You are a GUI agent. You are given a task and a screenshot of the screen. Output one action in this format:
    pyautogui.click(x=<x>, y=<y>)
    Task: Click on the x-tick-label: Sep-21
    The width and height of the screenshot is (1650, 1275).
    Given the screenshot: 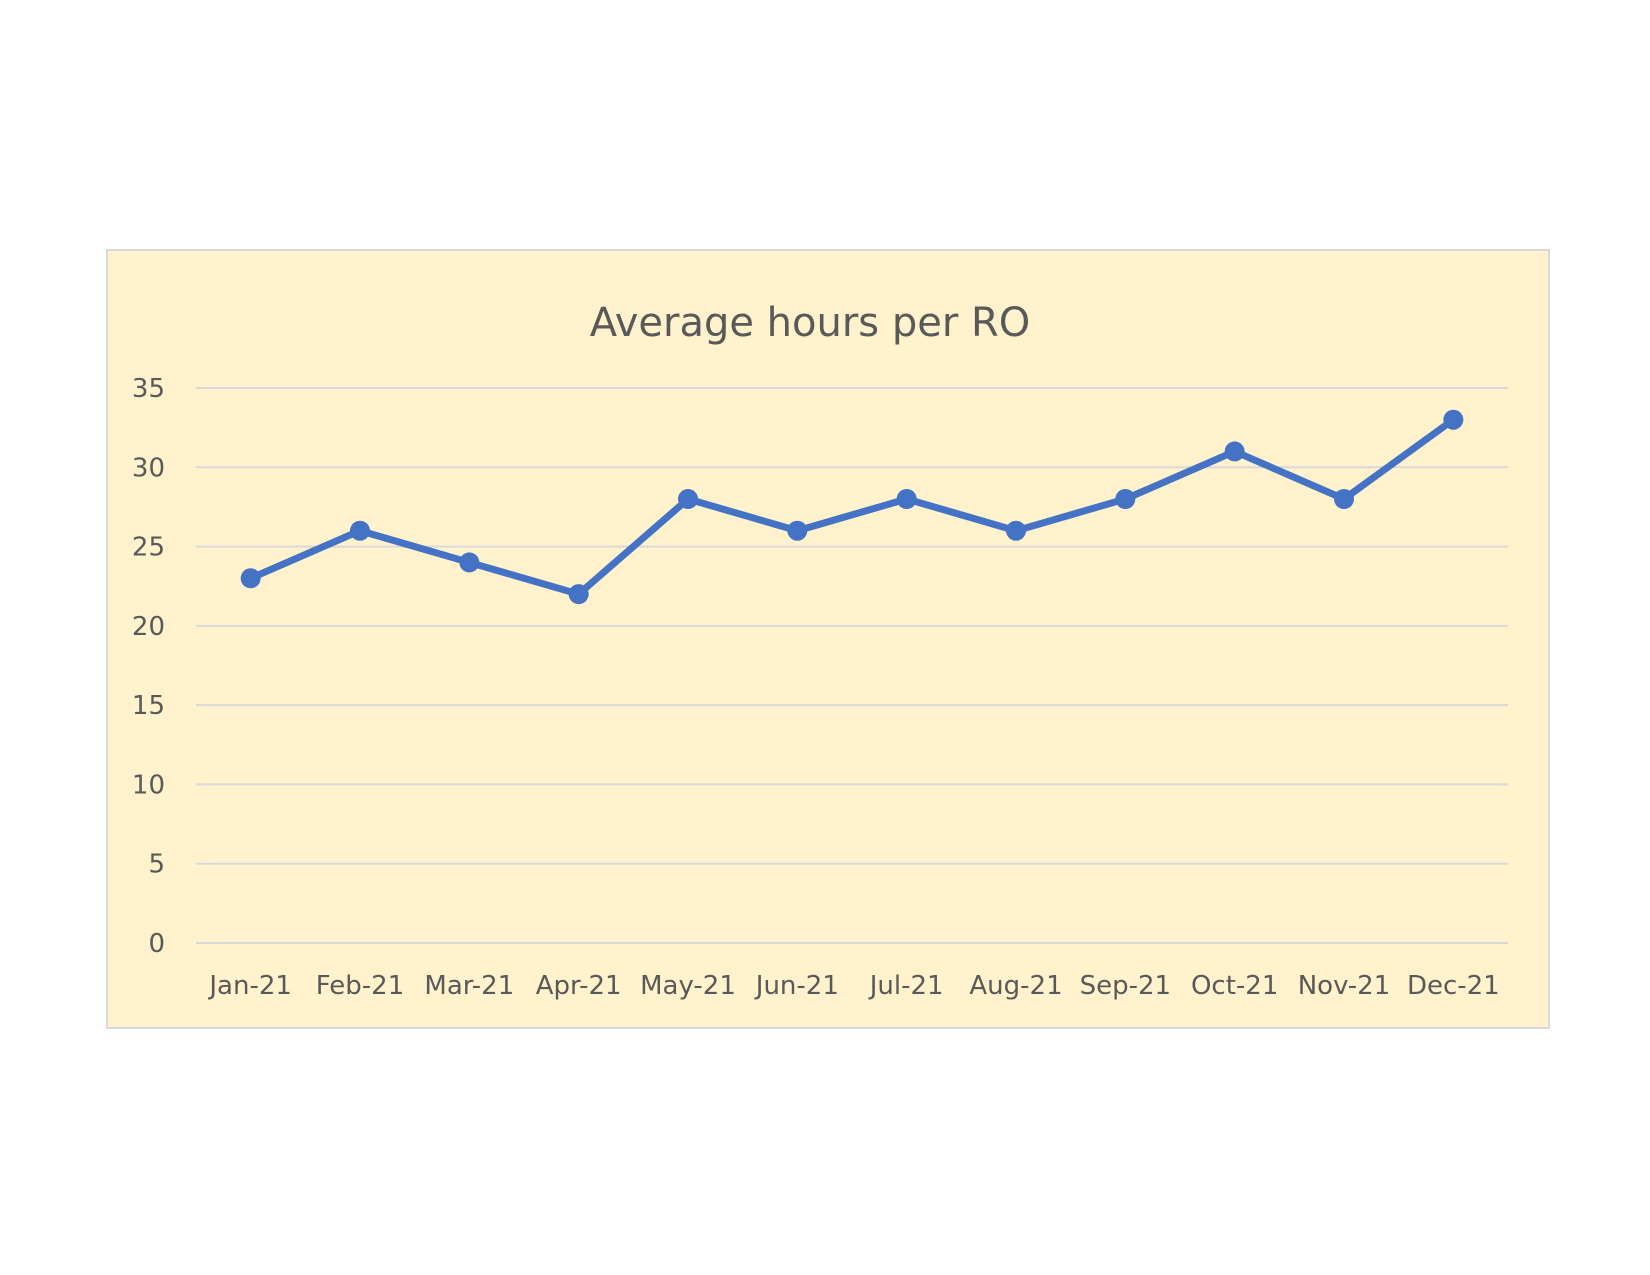 What is the action you would take?
    pyautogui.click(x=1125, y=986)
    